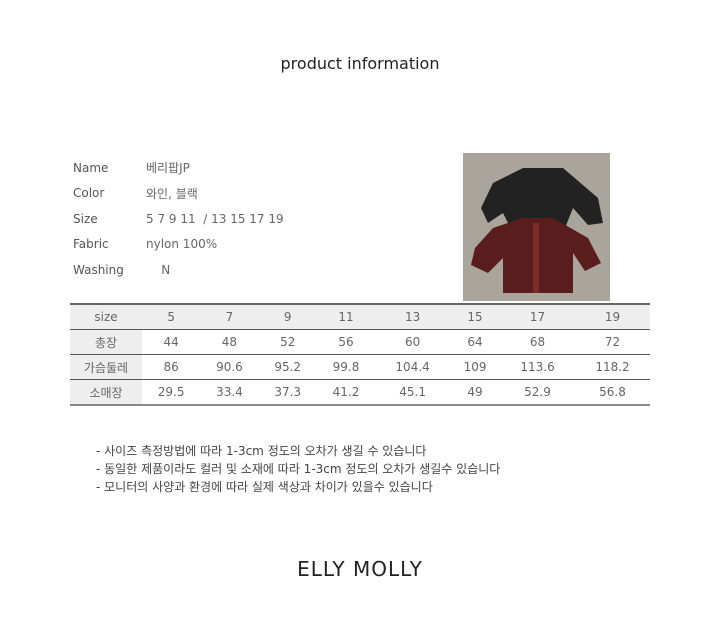 This screenshot has height=633, width=720. What do you see at coordinates (536, 227) in the screenshot?
I see `product-photo` at bounding box center [536, 227].